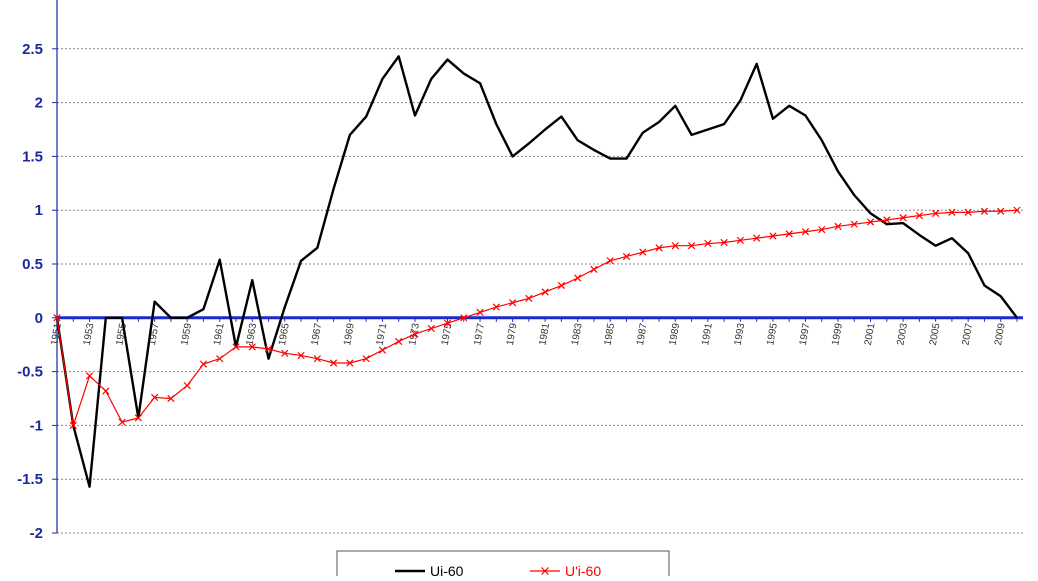  I want to click on legend-box, so click(503, 565).